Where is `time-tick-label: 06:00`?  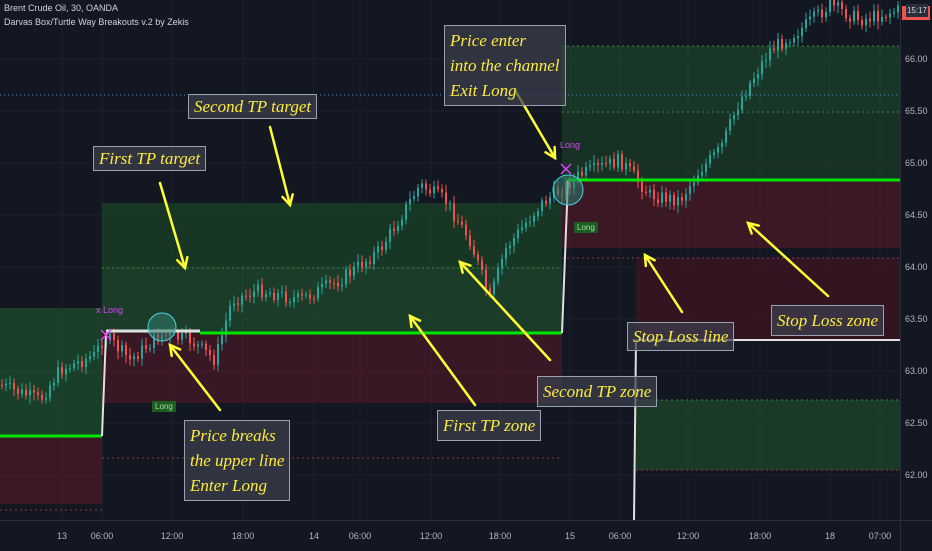 time-tick-label: 06:00 is located at coordinates (620, 536).